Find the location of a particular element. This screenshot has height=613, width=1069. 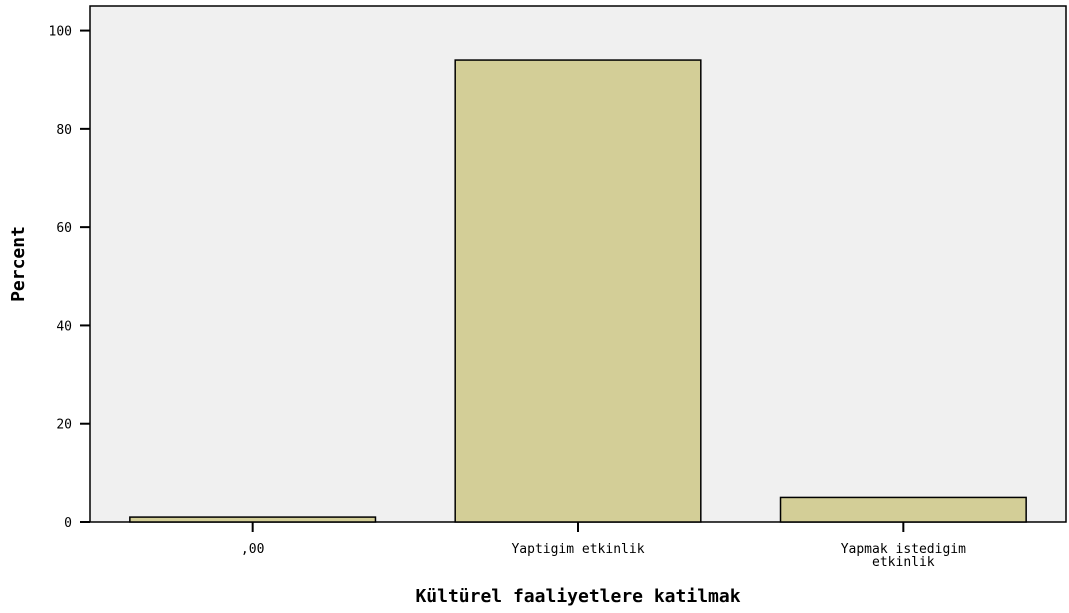

y-axis-title: Percent is located at coordinates (18, 264).